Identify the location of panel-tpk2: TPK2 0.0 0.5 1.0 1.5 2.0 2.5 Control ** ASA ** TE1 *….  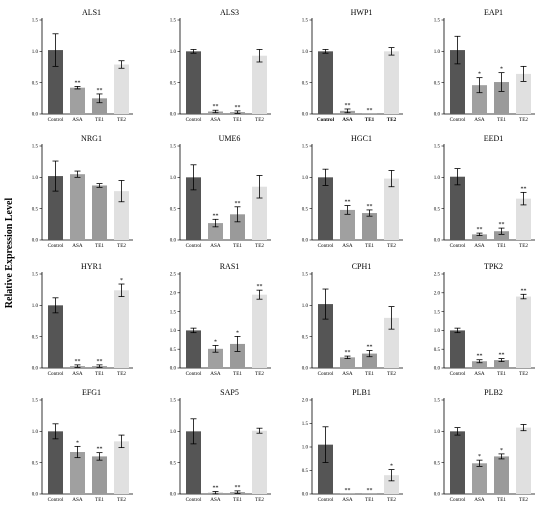
(484, 319).